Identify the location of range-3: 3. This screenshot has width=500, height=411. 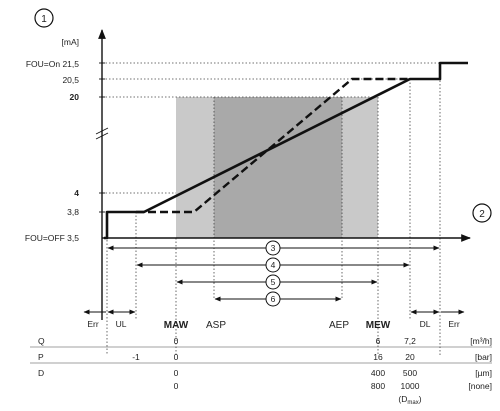
(273, 248).